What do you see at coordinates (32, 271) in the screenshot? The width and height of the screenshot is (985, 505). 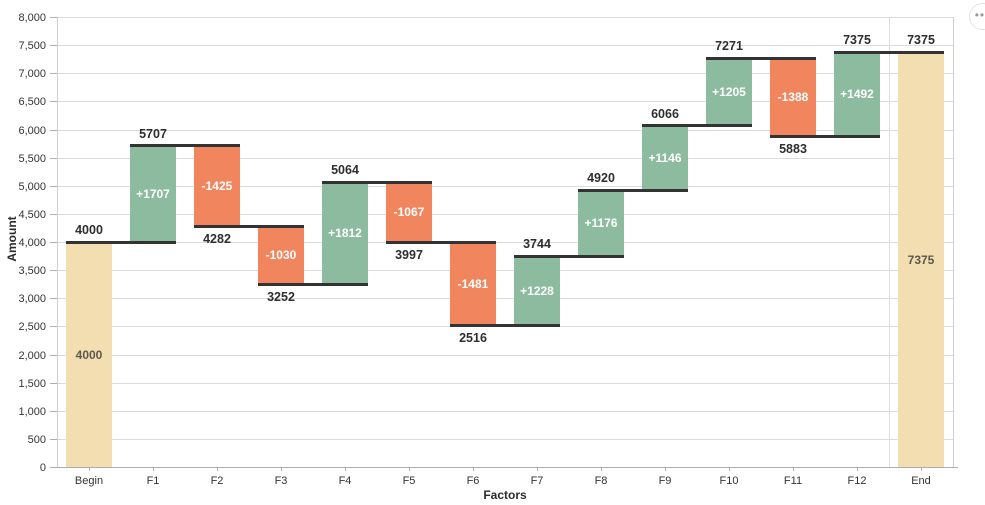 I see `y-tick-label: 3,500` at bounding box center [32, 271].